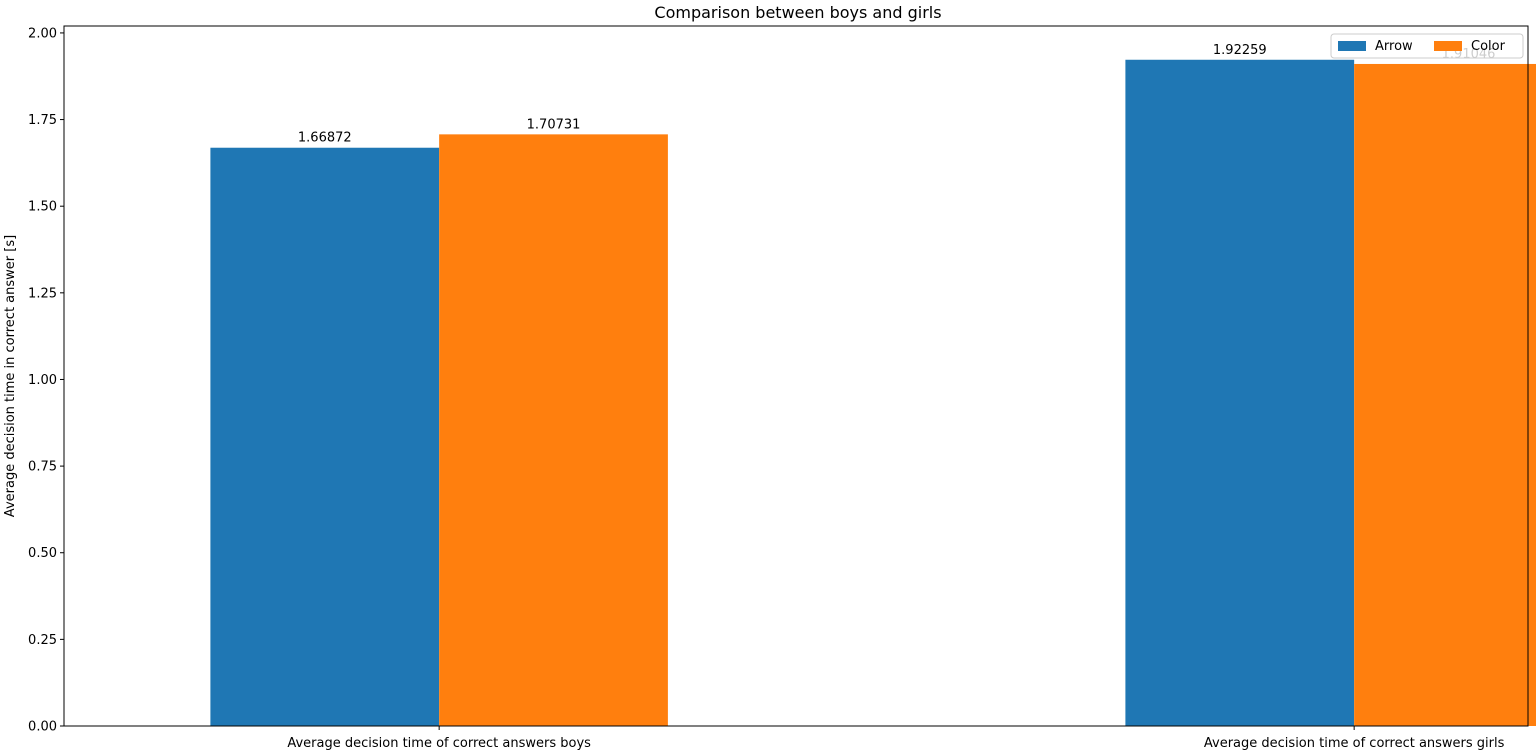  What do you see at coordinates (42, 640) in the screenshot?
I see `y-tick-label: 0.25` at bounding box center [42, 640].